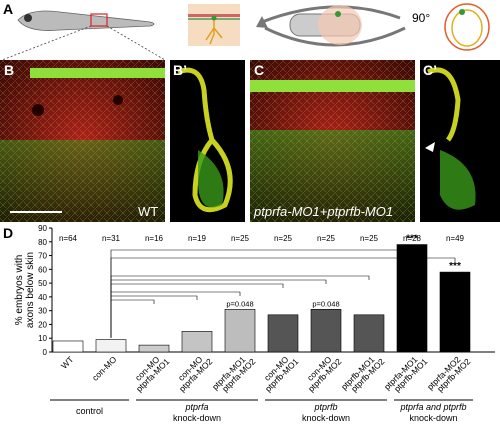 The height and width of the screenshot is (432, 500). Describe the element at coordinates (467, 27) in the screenshot. I see `diagram-cross-section` at that location.